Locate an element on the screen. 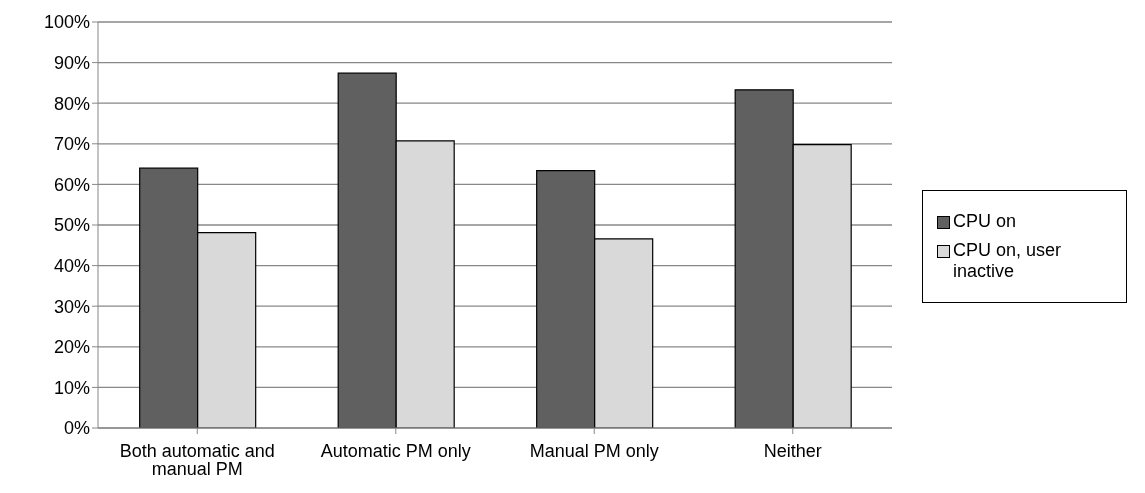 The width and height of the screenshot is (1145, 493). x-tick-label: Neither is located at coordinates (792, 450).